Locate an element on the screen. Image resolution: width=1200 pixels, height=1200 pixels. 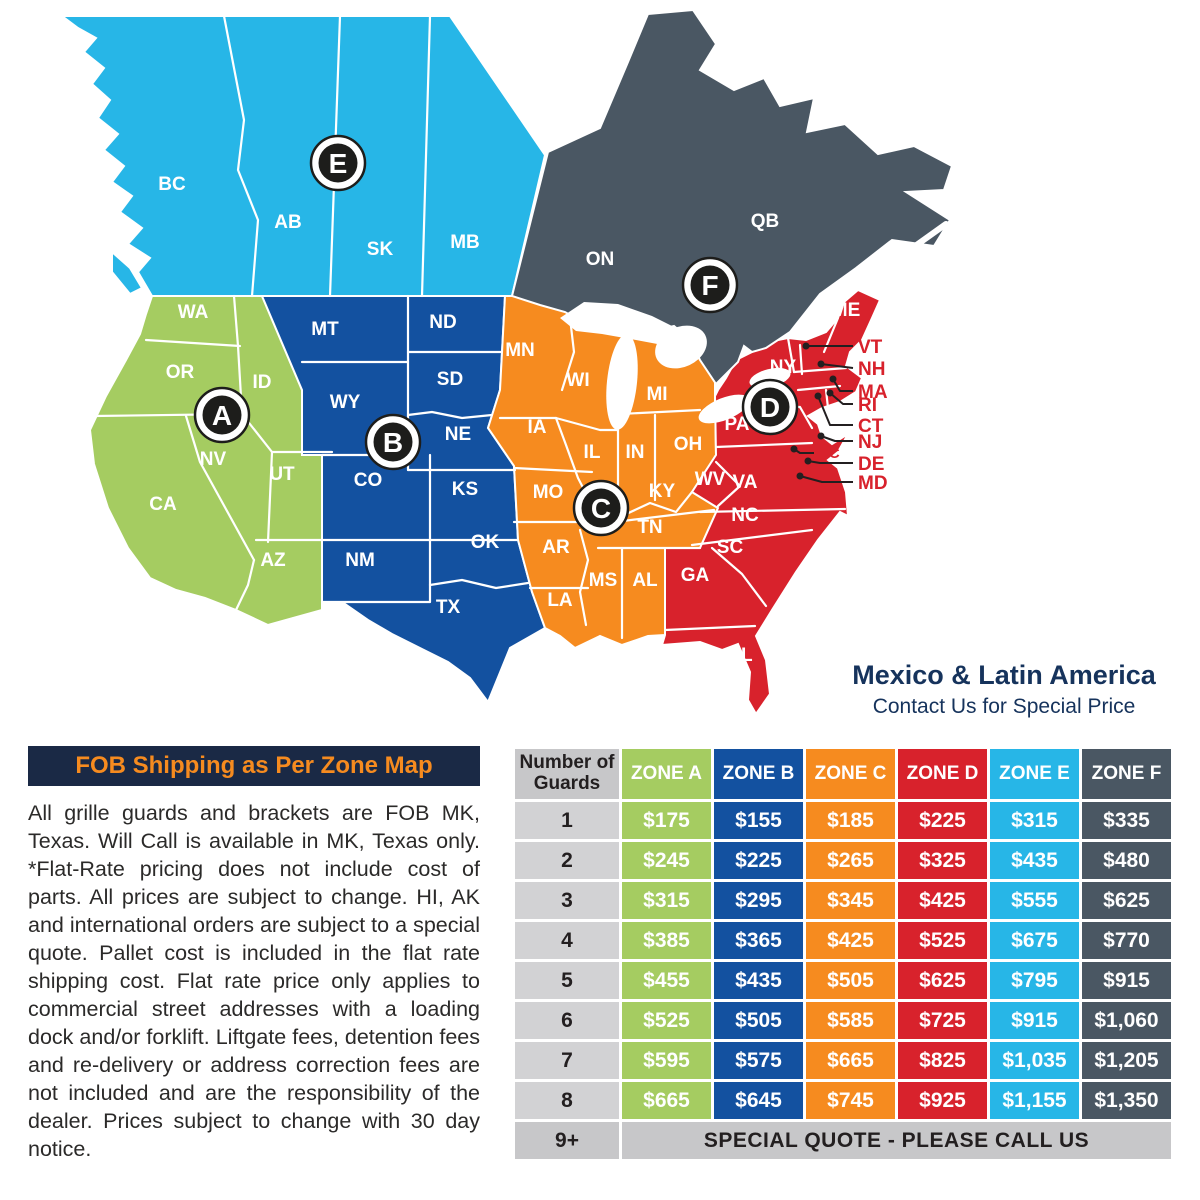
border-ca-nv is located at coordinates (220, 488).